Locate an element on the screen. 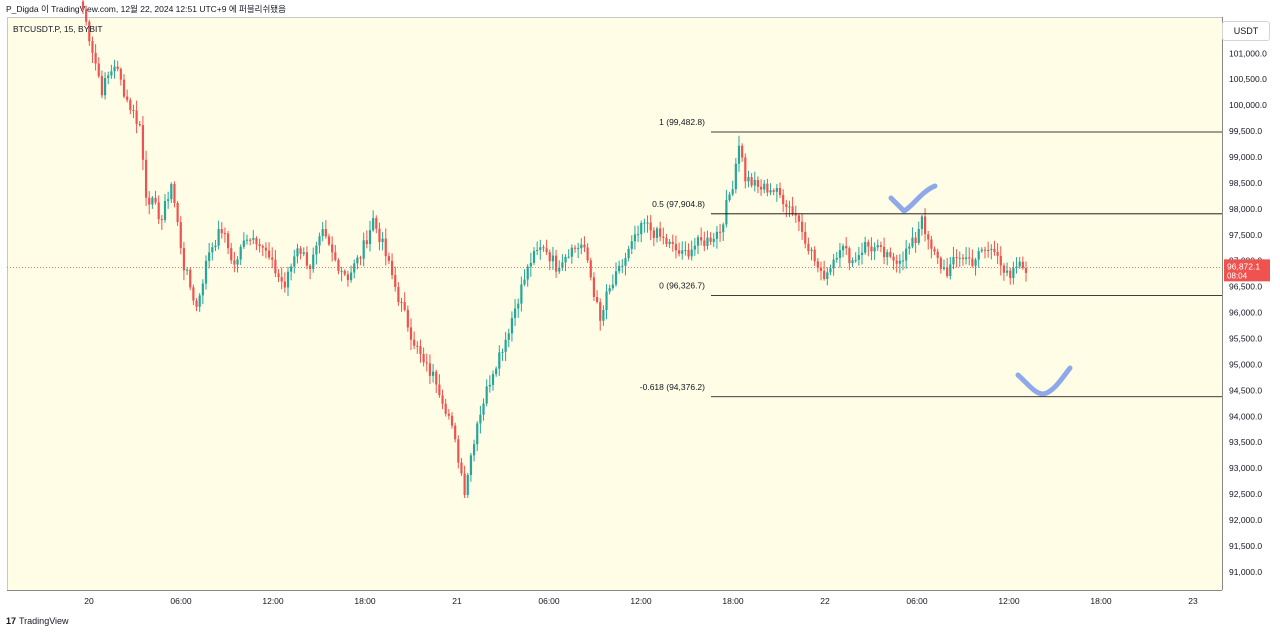 The height and width of the screenshot is (634, 1280). y-tick-label: 92,000.0 is located at coordinates (1245, 520).